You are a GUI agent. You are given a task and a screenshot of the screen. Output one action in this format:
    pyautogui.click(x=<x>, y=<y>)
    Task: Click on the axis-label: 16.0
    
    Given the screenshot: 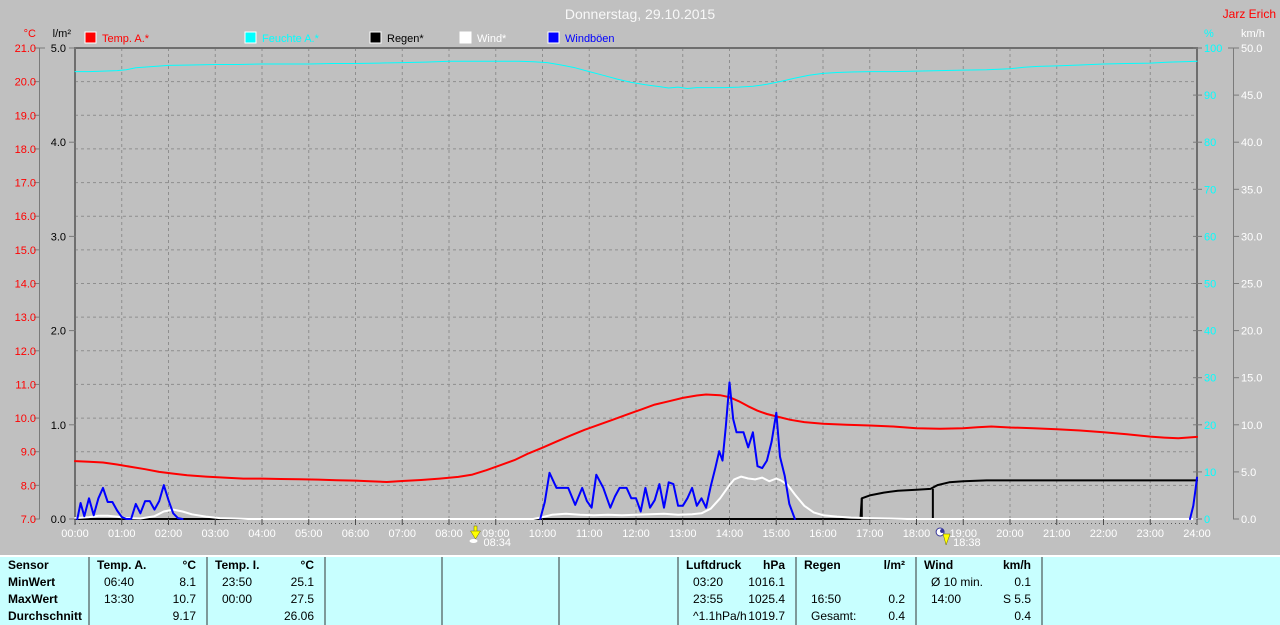 What is the action you would take?
    pyautogui.click(x=25, y=217)
    